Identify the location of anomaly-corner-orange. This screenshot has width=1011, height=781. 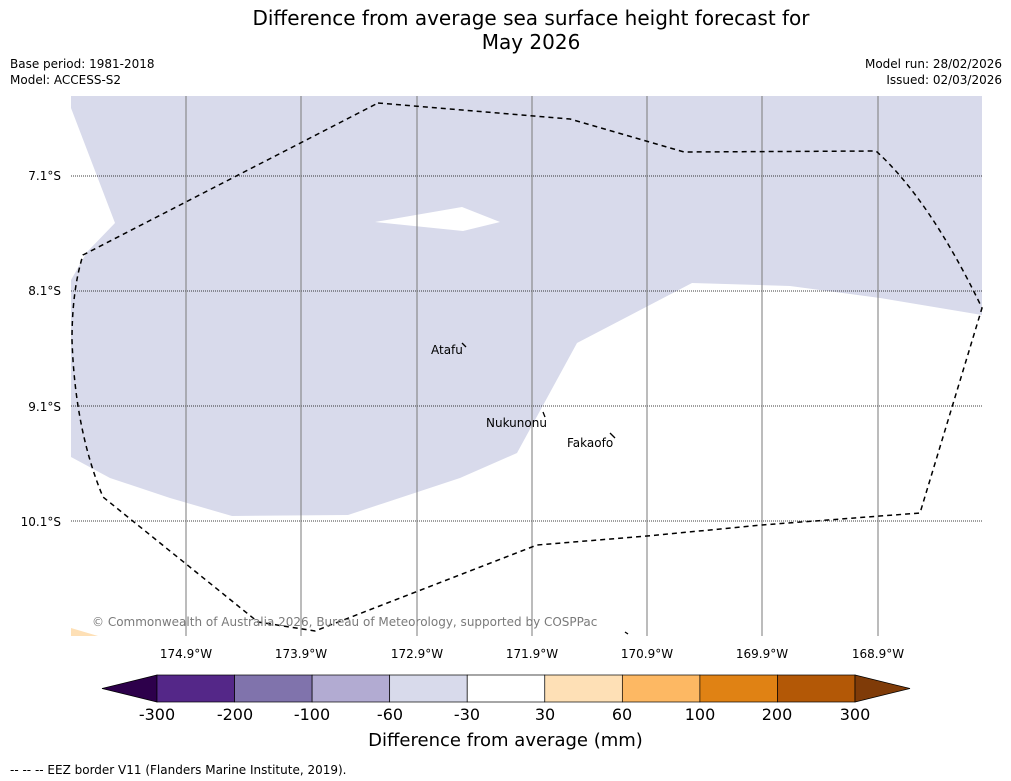
(84, 632).